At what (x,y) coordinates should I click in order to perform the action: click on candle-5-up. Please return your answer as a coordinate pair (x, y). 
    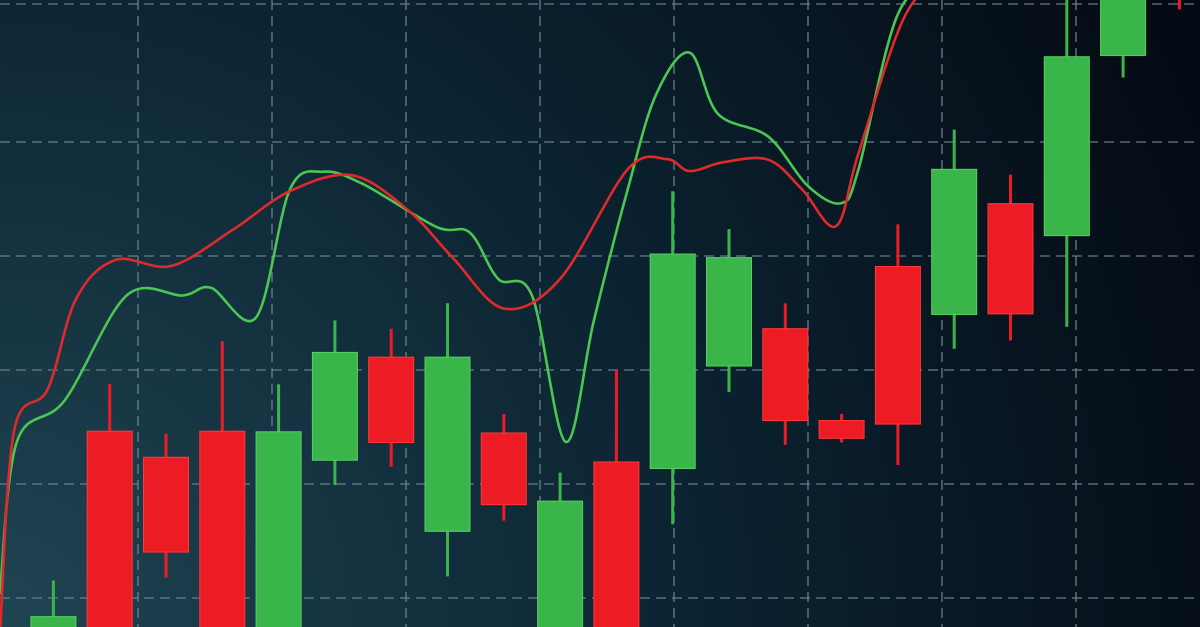
    Looking at the image, I should click on (278, 505).